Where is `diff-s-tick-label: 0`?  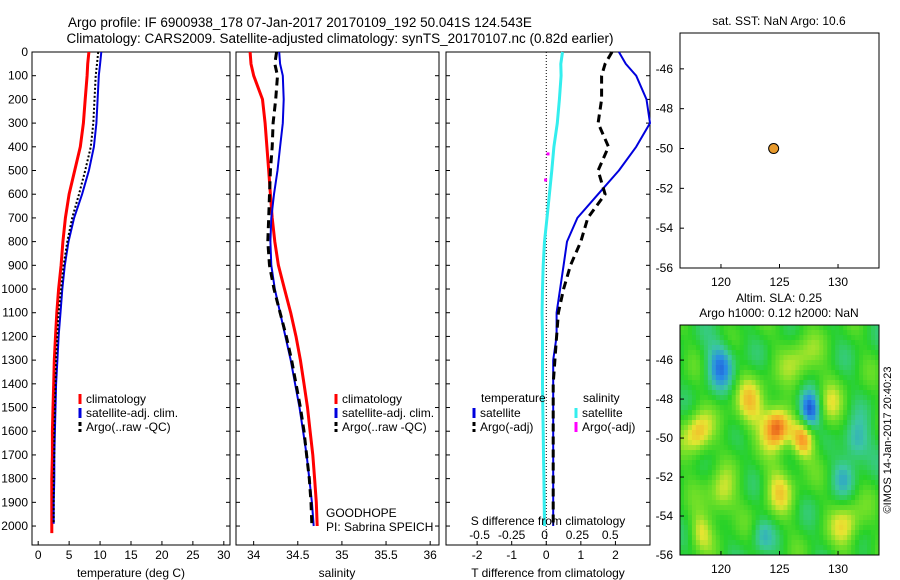
diff-s-tick-label: 0 is located at coordinates (544, 535).